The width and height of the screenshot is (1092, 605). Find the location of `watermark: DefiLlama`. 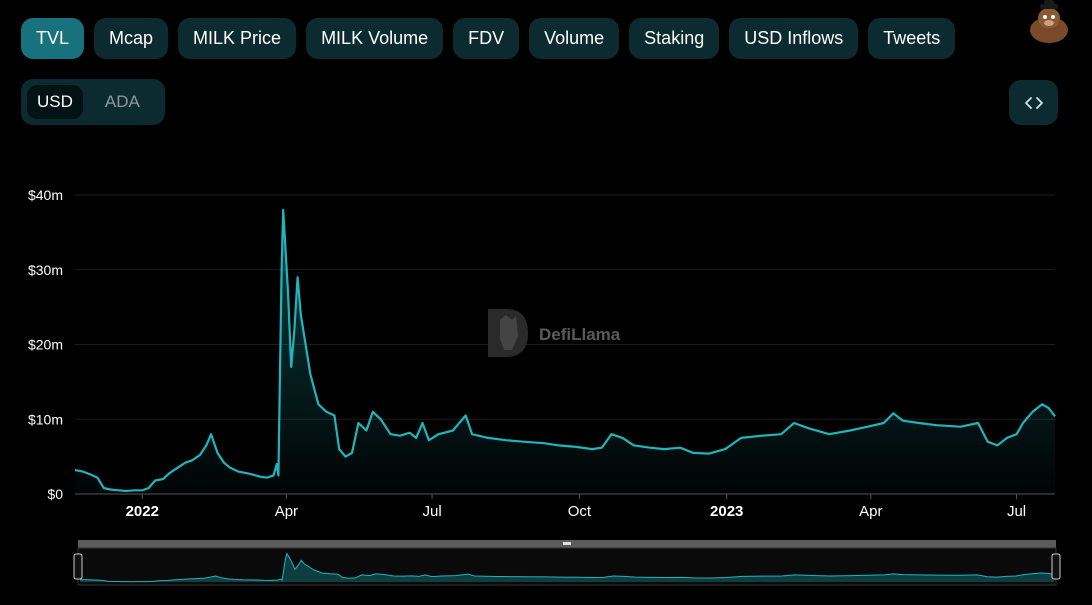

watermark: DefiLlama is located at coordinates (554, 333).